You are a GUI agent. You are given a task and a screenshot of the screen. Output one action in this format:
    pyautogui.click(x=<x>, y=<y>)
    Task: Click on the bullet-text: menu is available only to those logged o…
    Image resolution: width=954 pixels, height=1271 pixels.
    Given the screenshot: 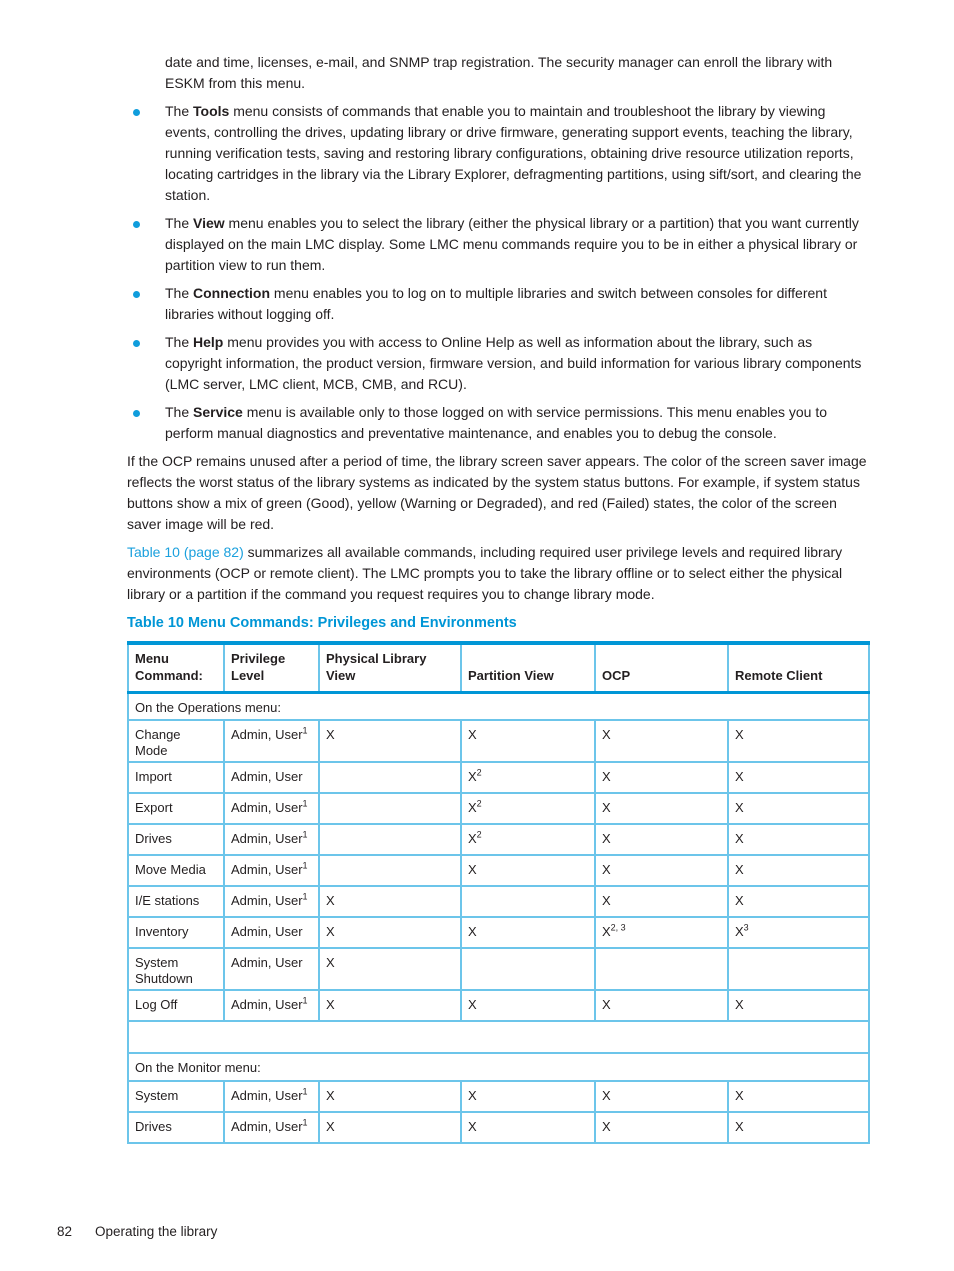 What is the action you would take?
    pyautogui.click(x=496, y=422)
    